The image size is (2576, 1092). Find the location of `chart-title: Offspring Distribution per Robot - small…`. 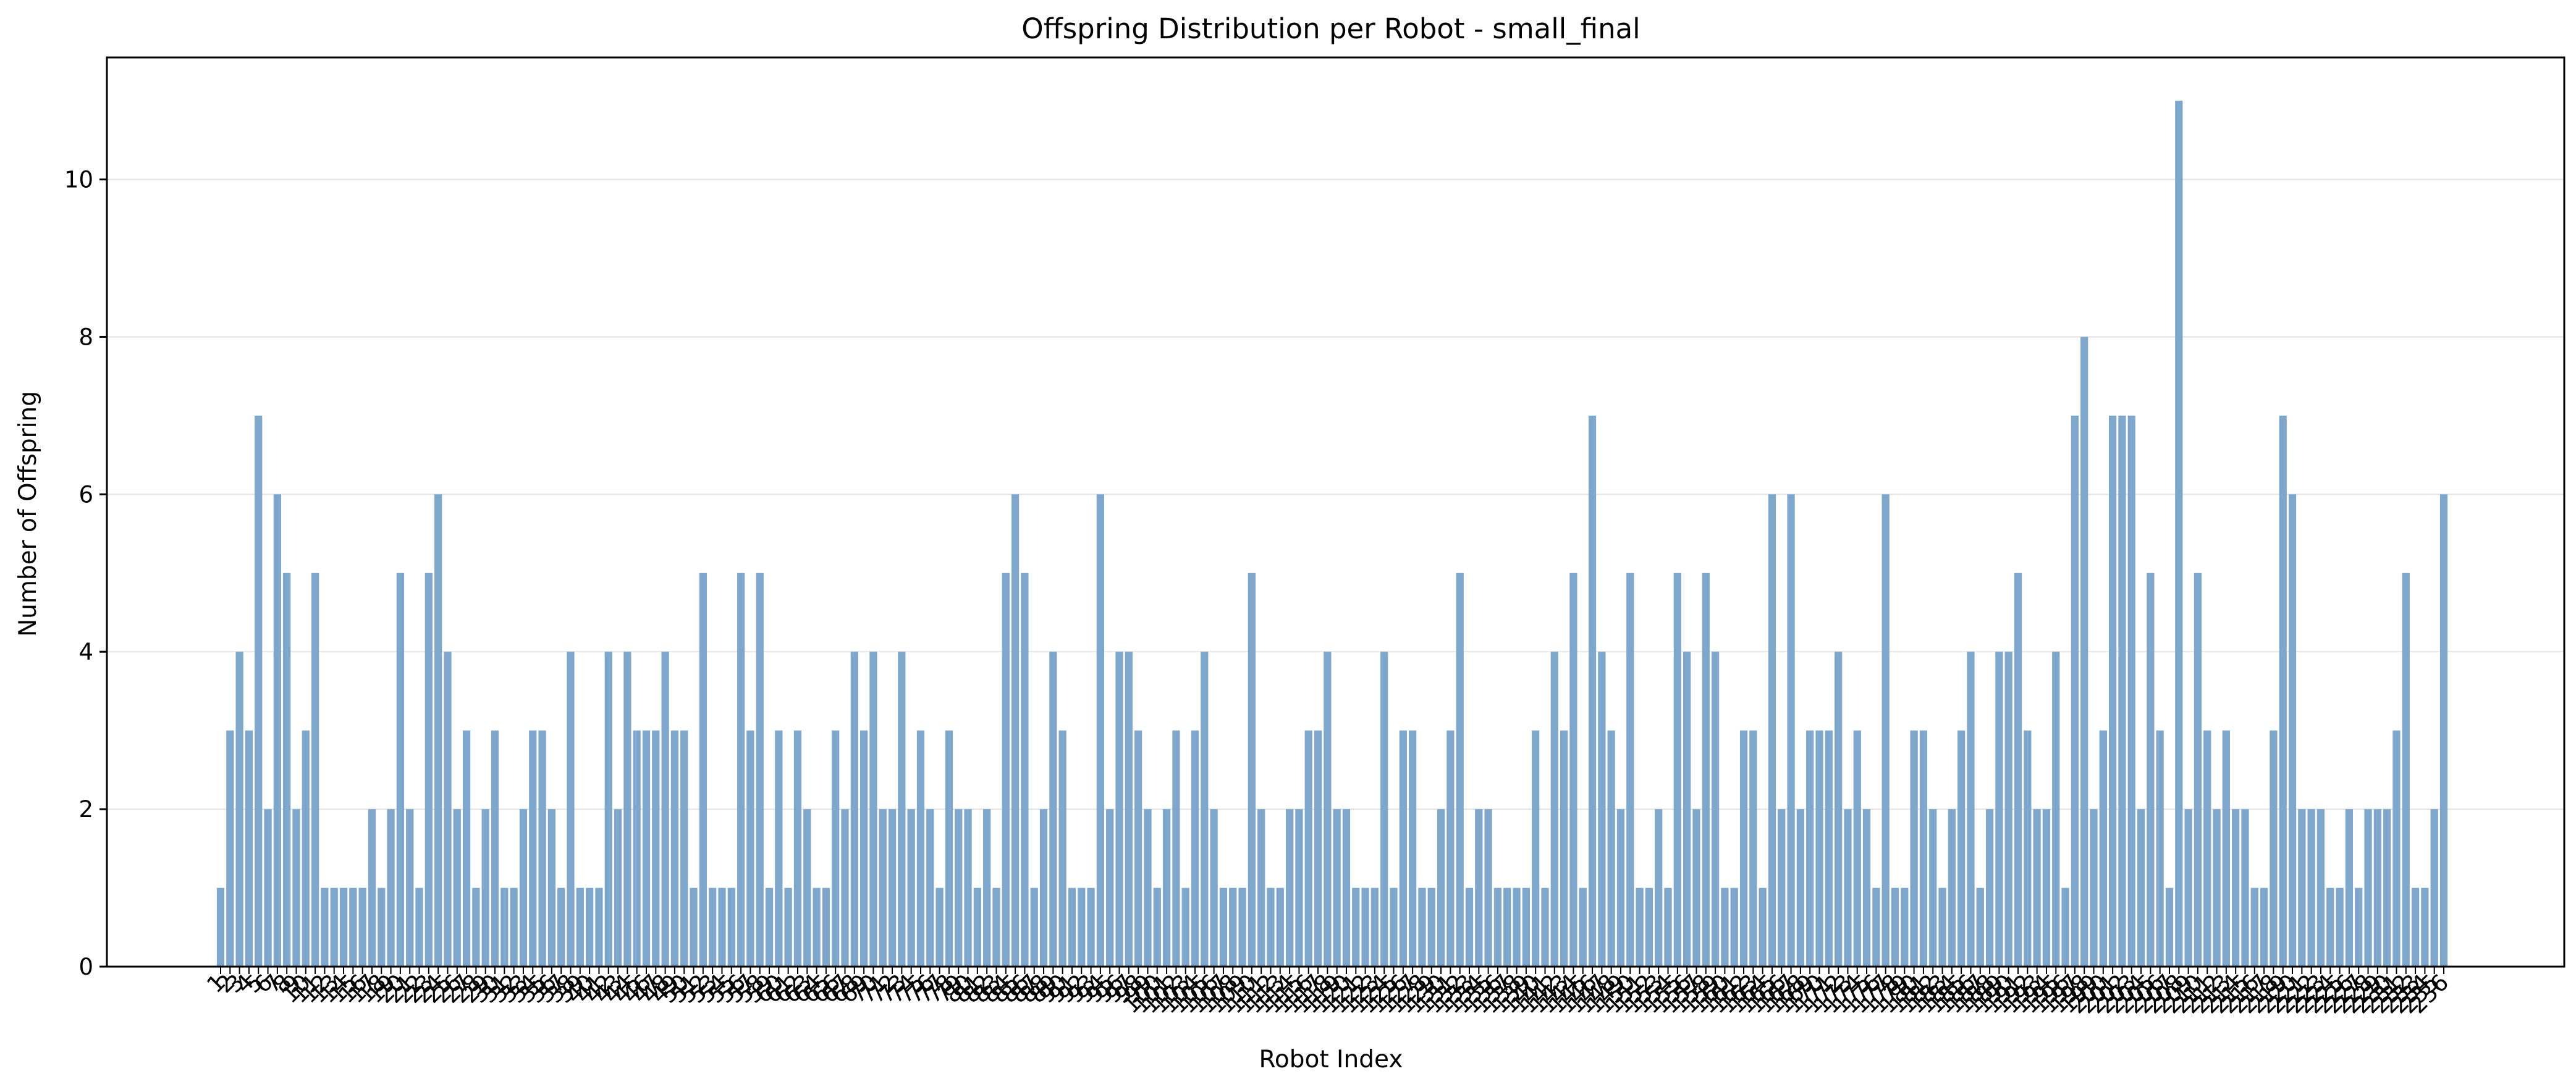

chart-title: Offspring Distribution per Robot - small… is located at coordinates (1330, 29).